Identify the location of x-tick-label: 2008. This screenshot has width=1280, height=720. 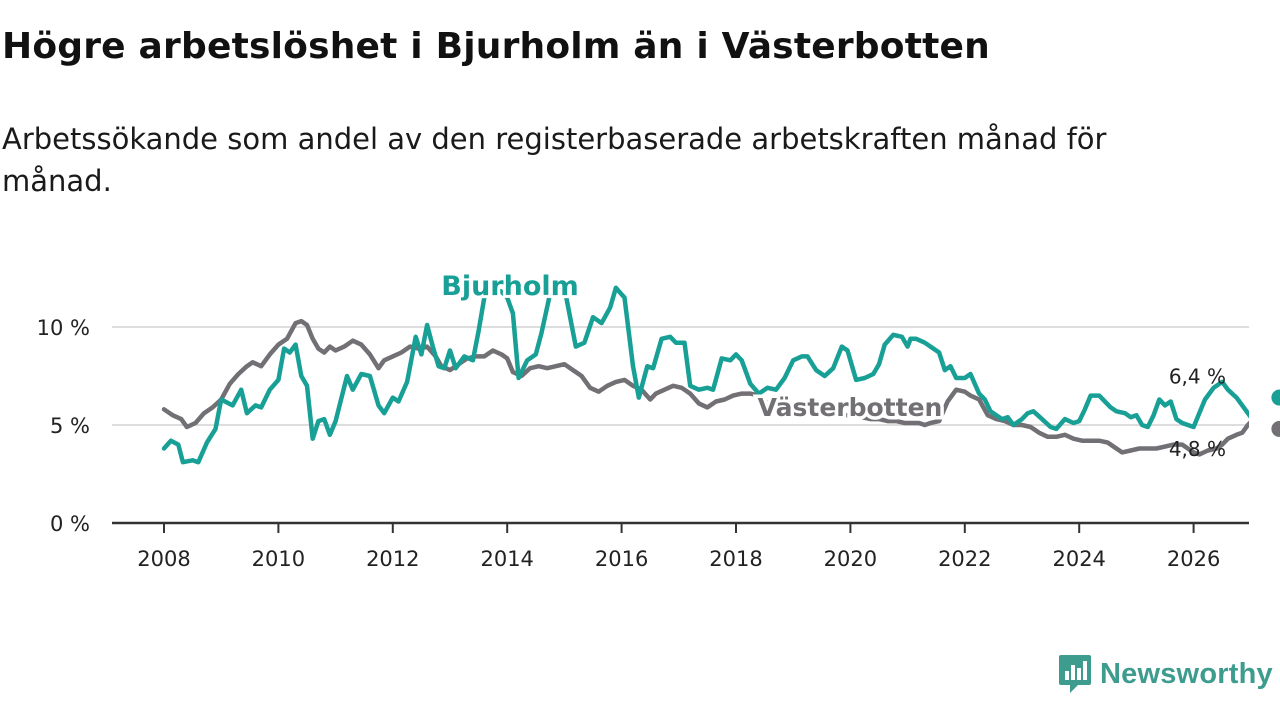
(163, 559).